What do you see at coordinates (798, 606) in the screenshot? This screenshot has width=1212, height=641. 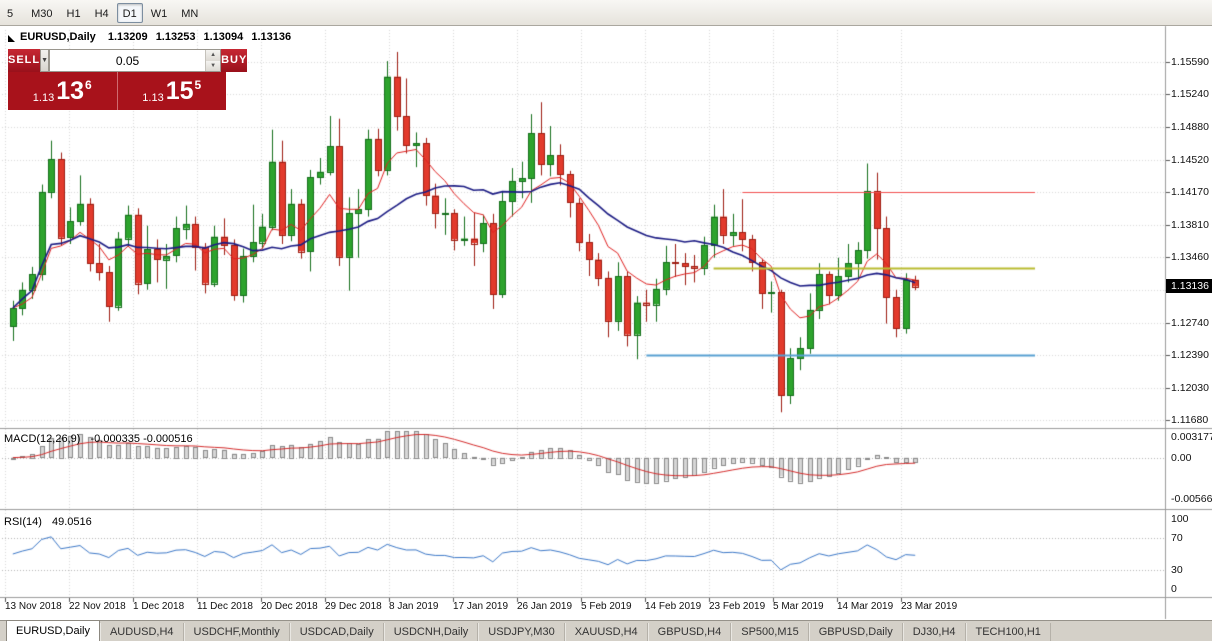 I see `time-scale-label: 5 Mar 2019` at bounding box center [798, 606].